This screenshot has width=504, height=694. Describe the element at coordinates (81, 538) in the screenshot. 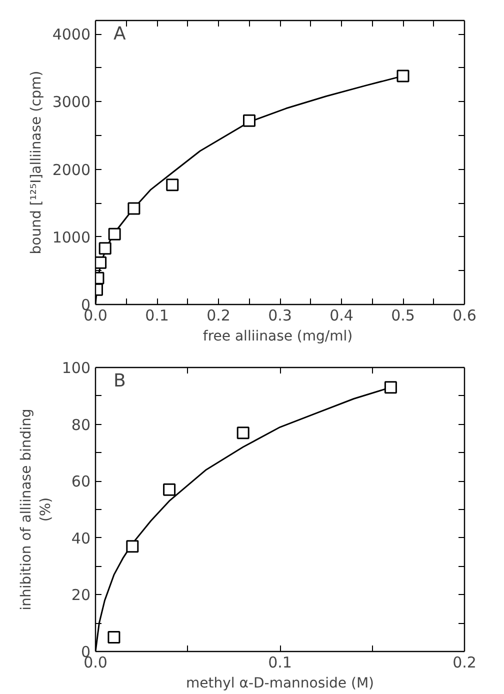

I see `y-tick-label: 40` at that location.